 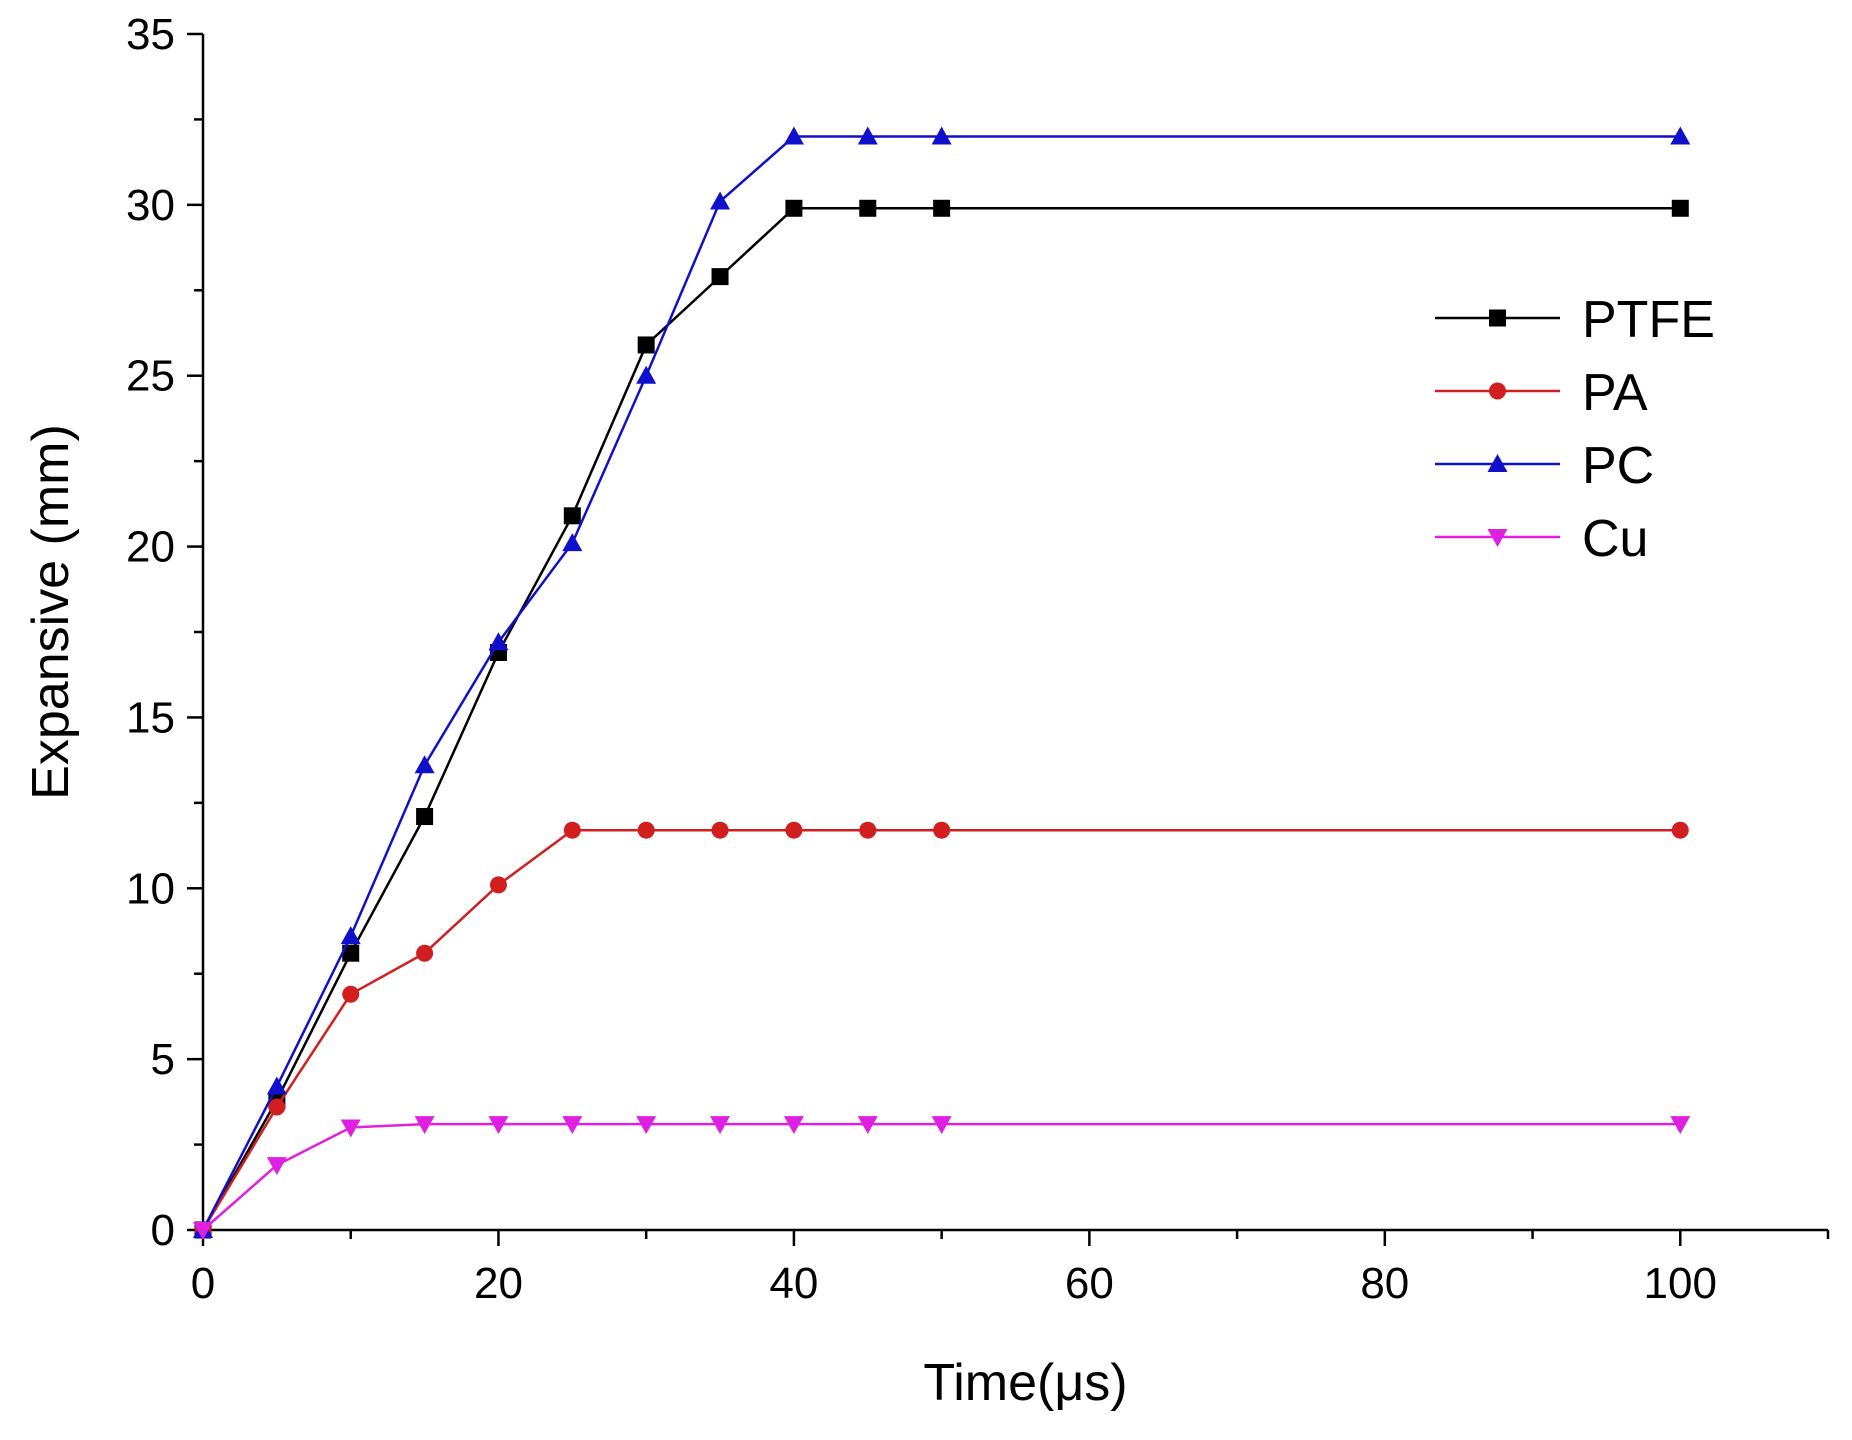 I want to click on y-tick-label: 10, so click(x=150, y=888).